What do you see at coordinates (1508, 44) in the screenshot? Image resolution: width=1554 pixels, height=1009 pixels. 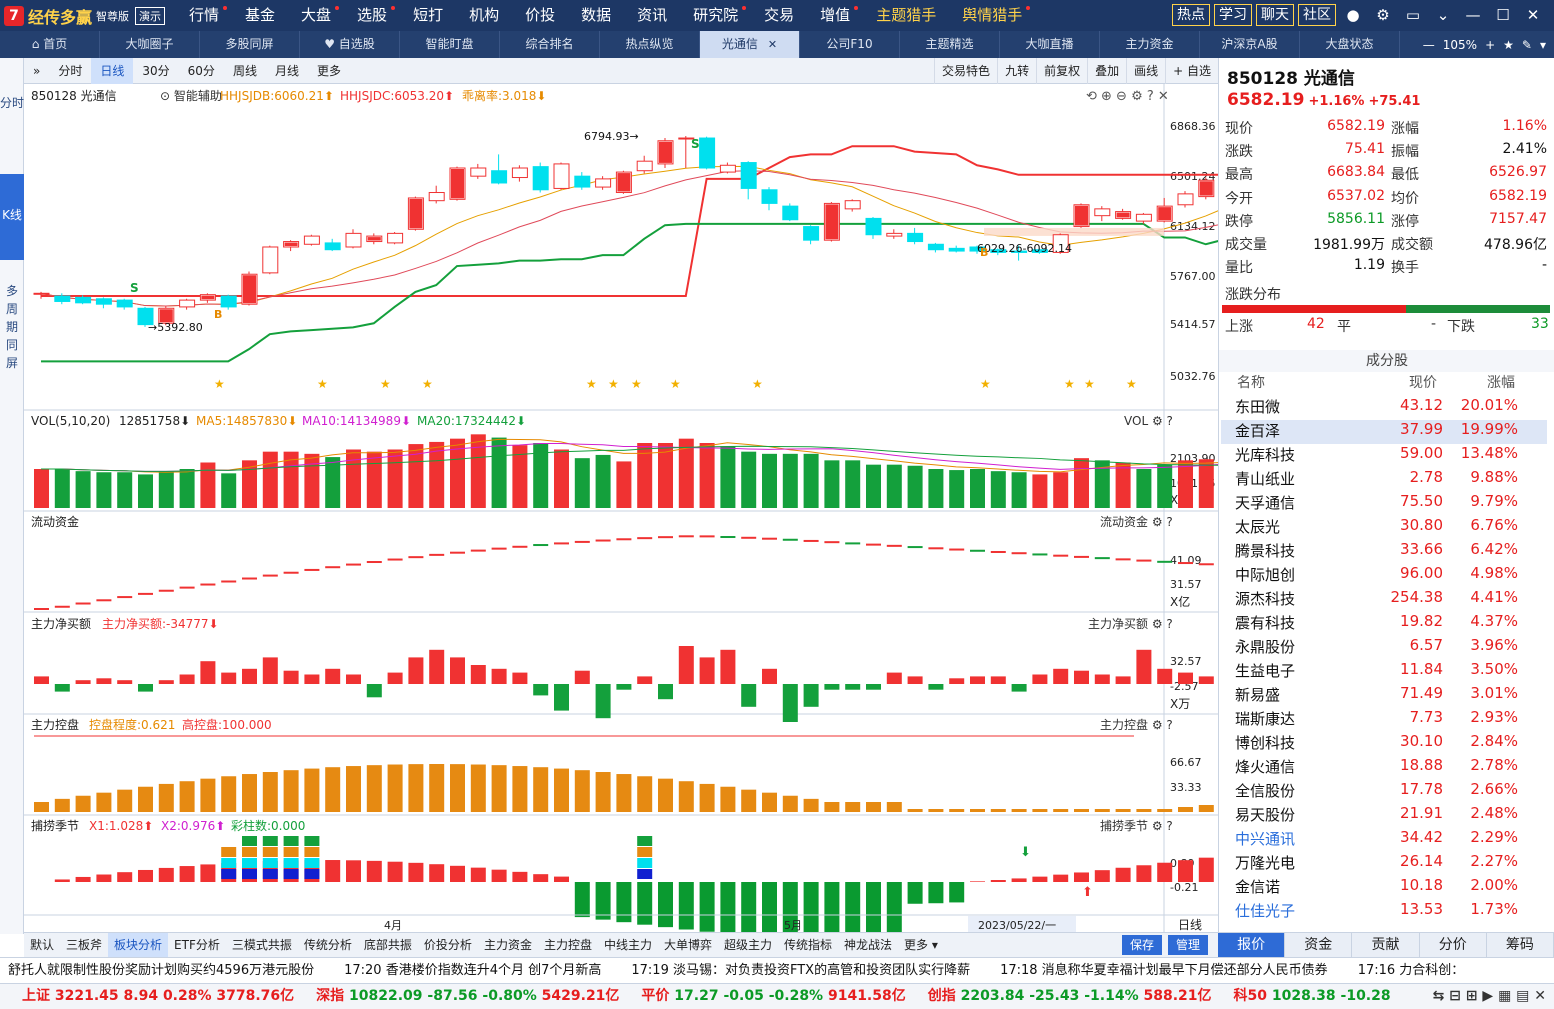 I see `star-icon: ★` at bounding box center [1508, 44].